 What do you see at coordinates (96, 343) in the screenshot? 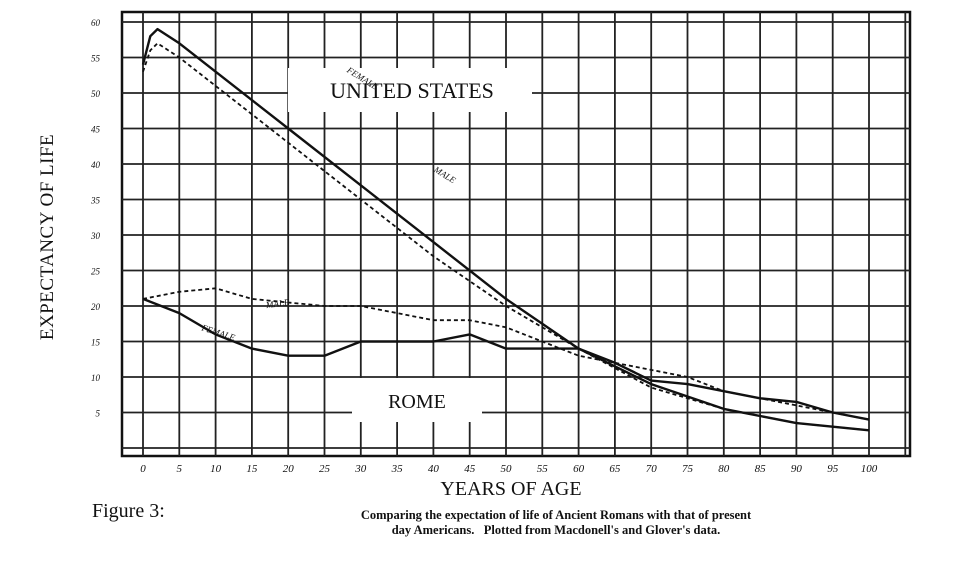
I see `y-tick-label: 15` at bounding box center [96, 343].